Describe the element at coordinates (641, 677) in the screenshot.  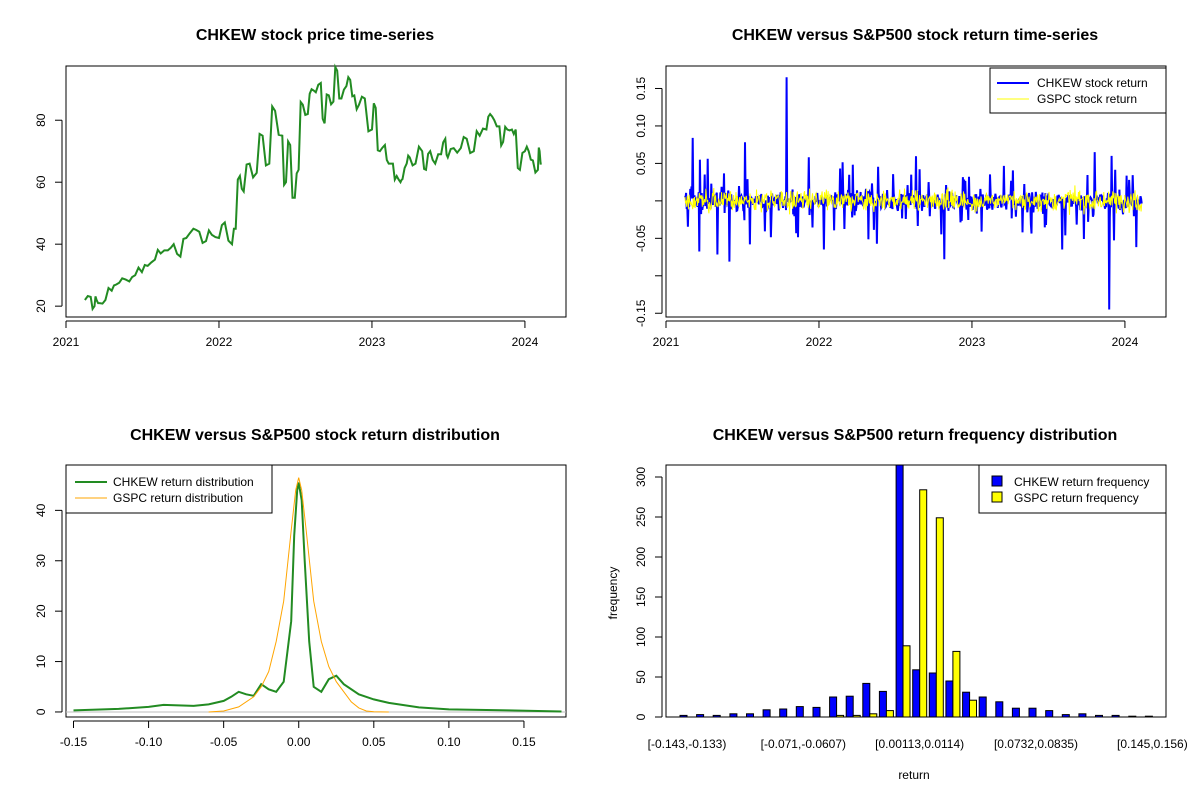
I see `frequency-y-tick-label: 50` at that location.